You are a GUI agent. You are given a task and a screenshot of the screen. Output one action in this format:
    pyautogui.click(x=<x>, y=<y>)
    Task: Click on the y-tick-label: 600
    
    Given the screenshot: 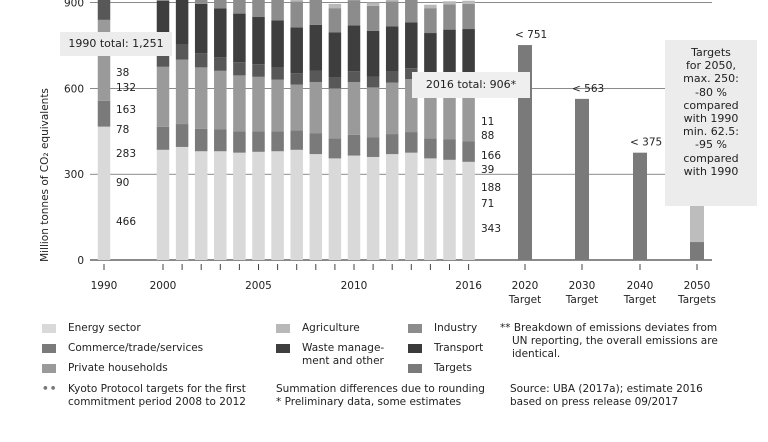 What is the action you would take?
    pyautogui.click(x=74, y=89)
    